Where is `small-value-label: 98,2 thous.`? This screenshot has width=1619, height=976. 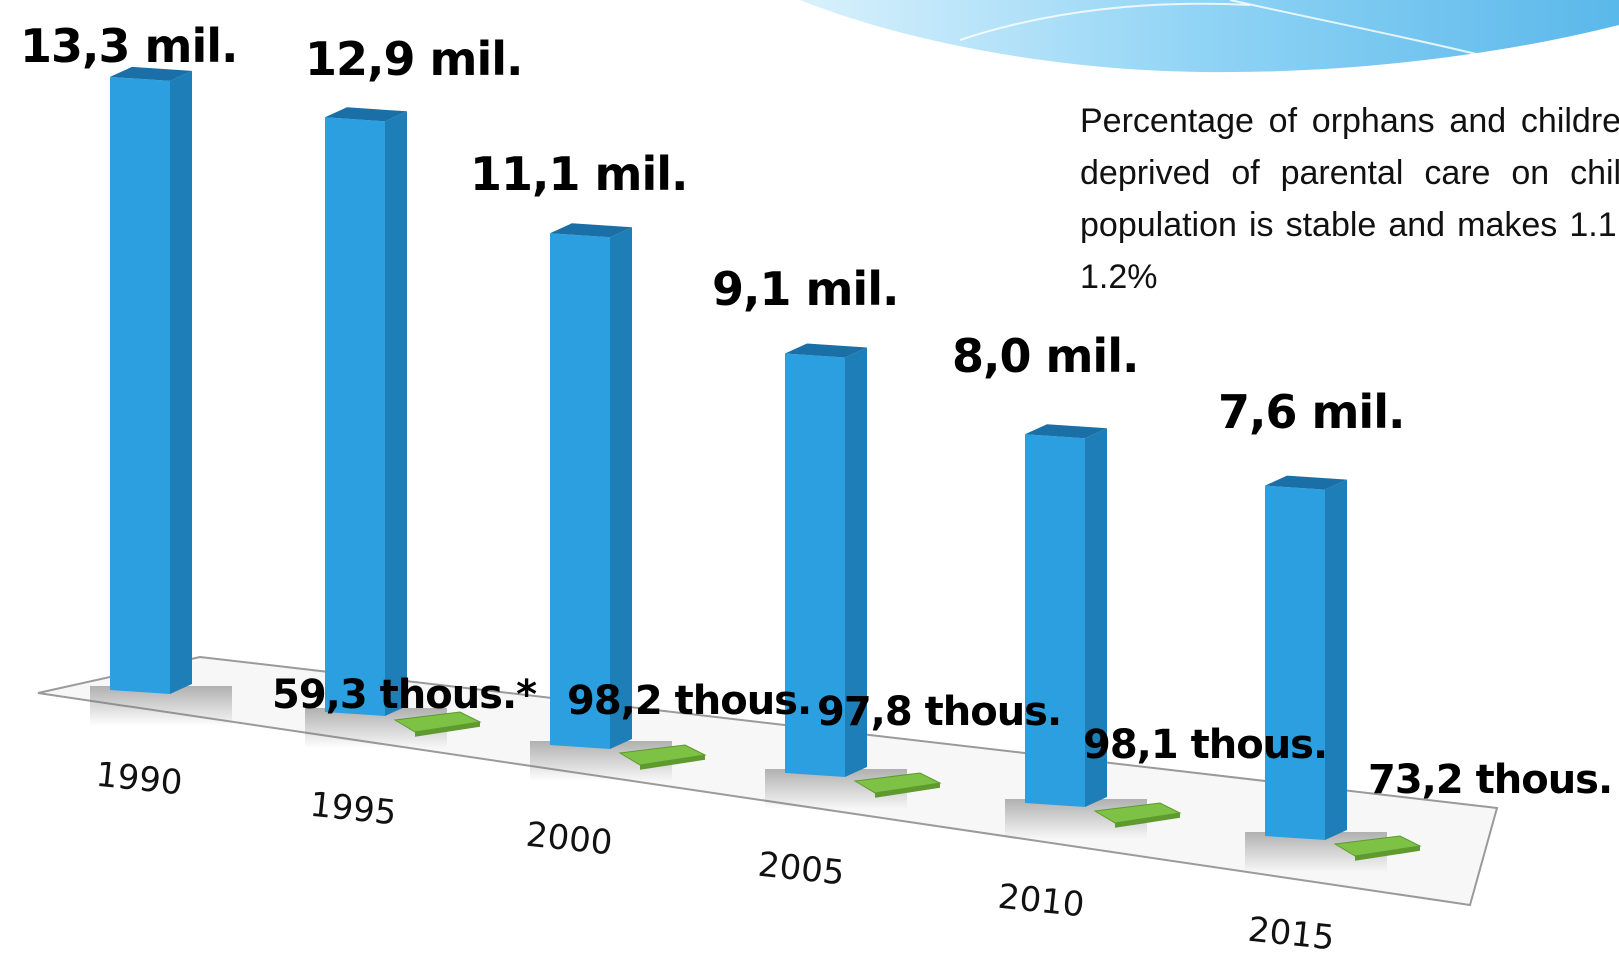 small-value-label: 98,2 thous. is located at coordinates (689, 701).